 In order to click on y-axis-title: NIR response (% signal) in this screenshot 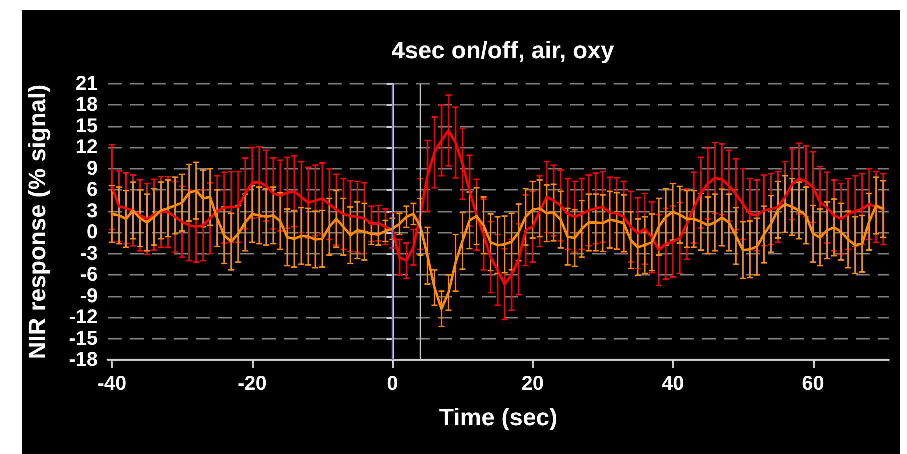, I will do `click(38, 222)`.